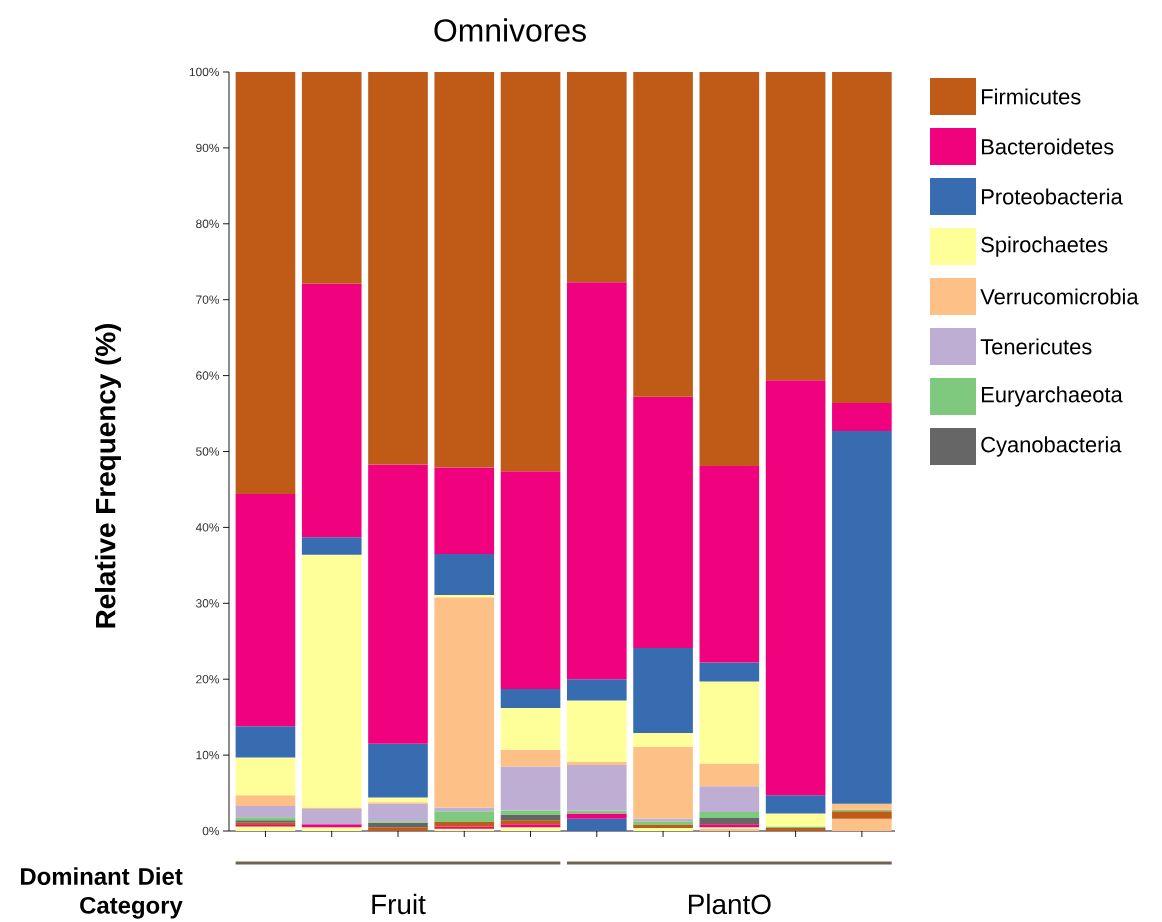 The width and height of the screenshot is (1162, 922). Describe the element at coordinates (208, 224) in the screenshot. I see `y-tick-label: 80%` at that location.